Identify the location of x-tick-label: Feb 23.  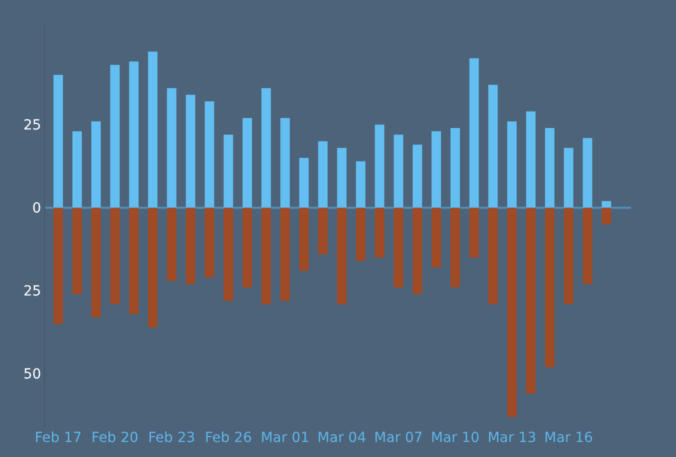
(172, 438).